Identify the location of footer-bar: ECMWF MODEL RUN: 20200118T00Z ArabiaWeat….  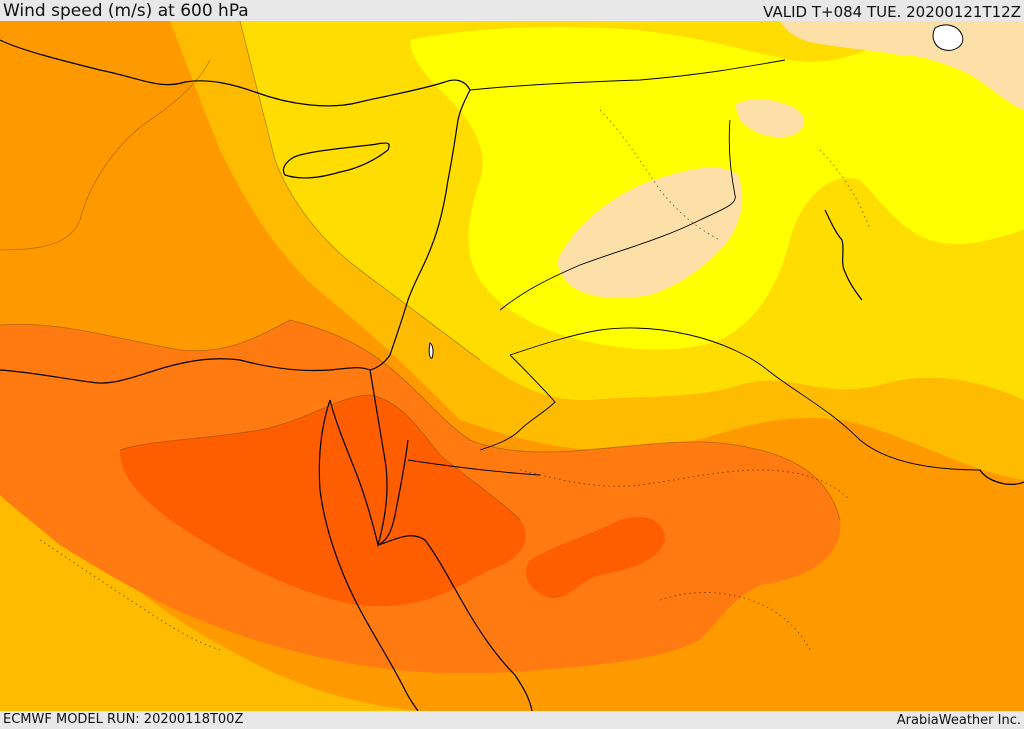
(512, 720).